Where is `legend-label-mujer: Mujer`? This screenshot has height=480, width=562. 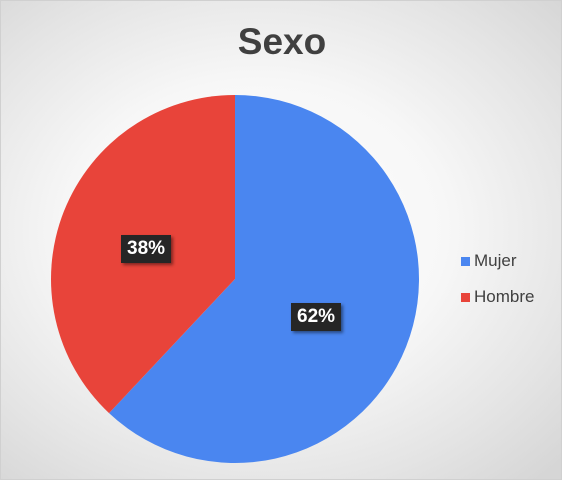 legend-label-mujer: Mujer is located at coordinates (495, 260).